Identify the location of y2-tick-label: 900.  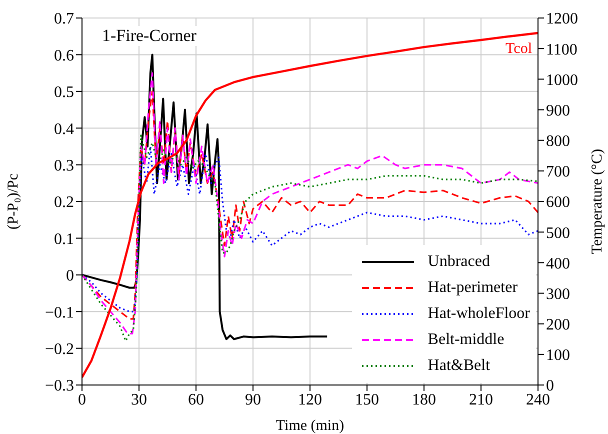
(558, 111).